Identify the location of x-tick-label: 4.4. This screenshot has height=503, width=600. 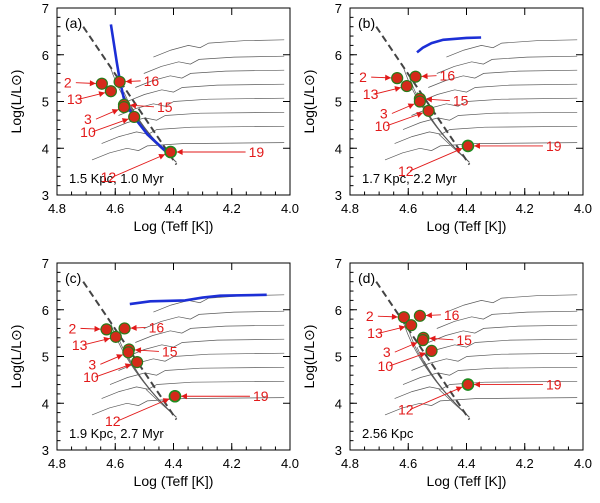
(173, 463).